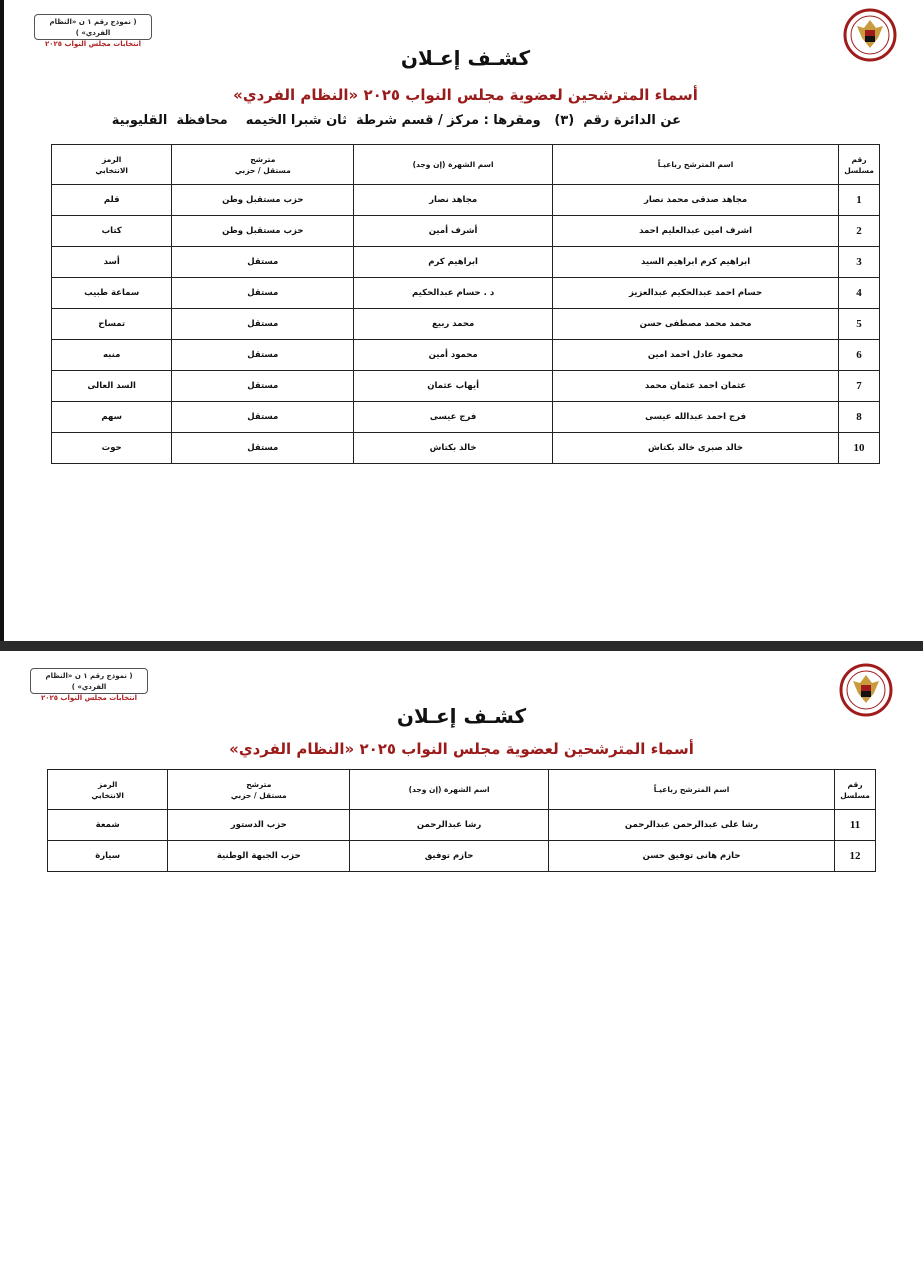  I want to click on cell-symbol: سماعة طبيب, so click(111, 293).